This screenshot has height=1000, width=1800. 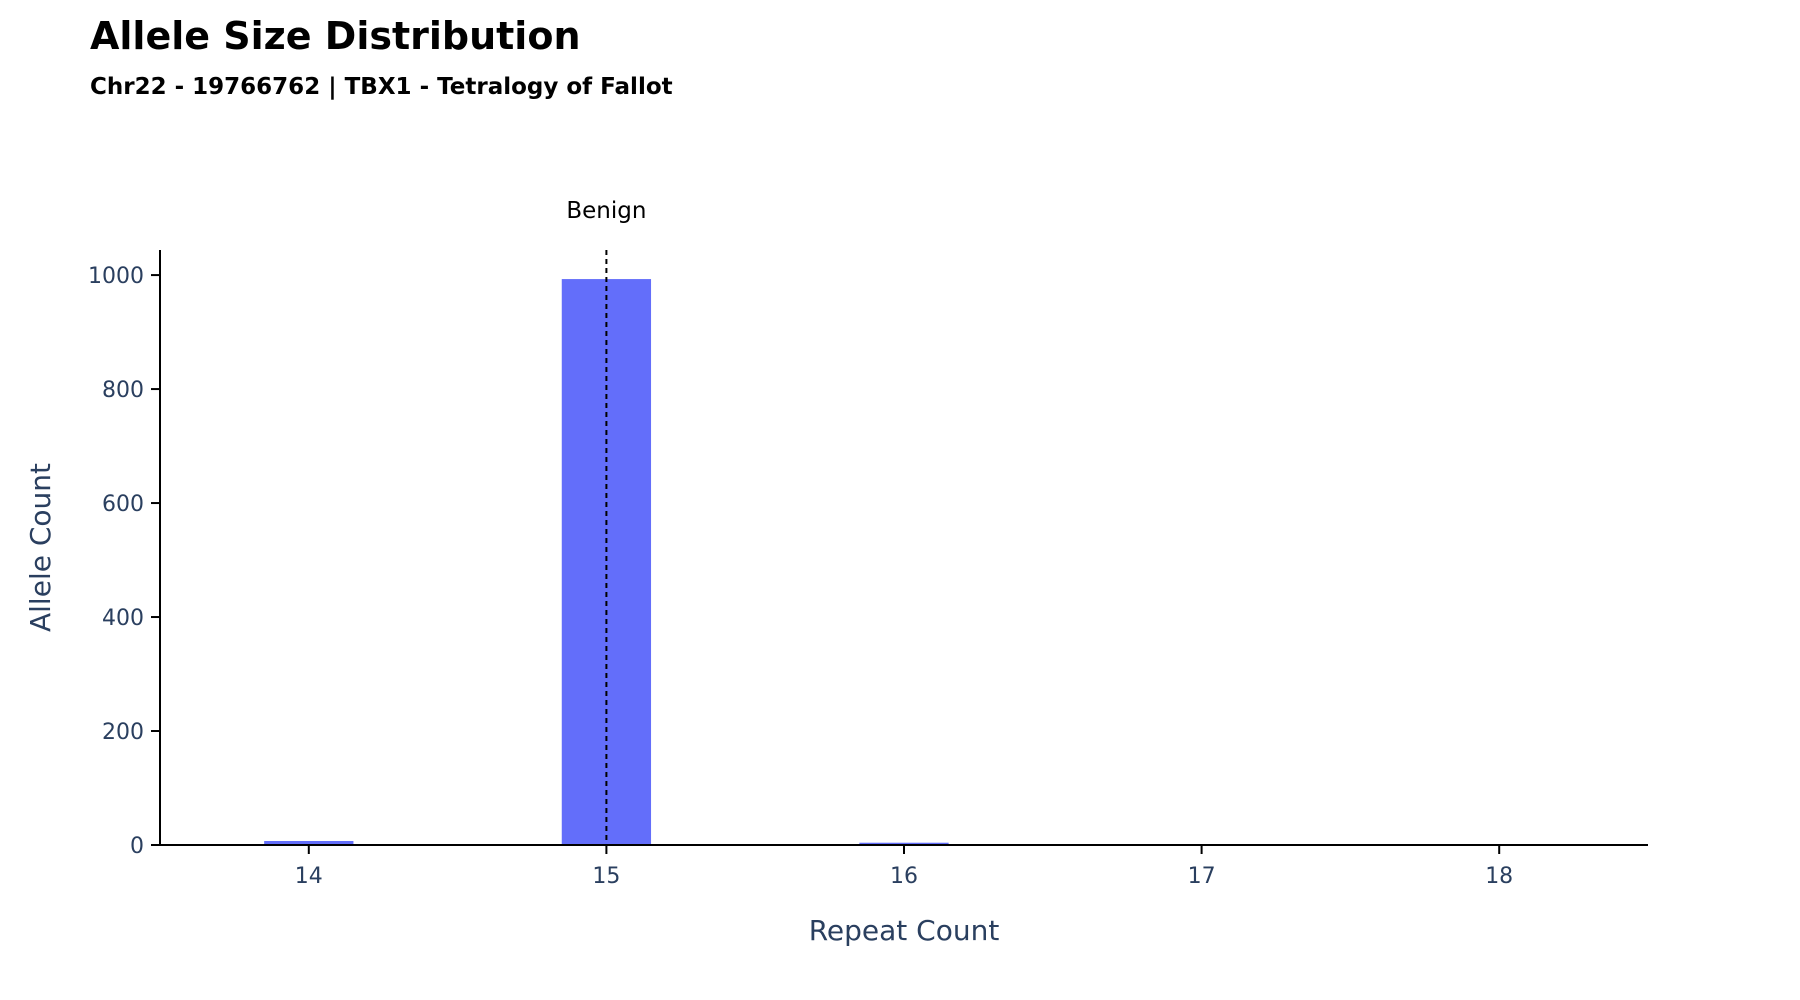 I want to click on y-tick-label: 600, so click(x=123, y=504).